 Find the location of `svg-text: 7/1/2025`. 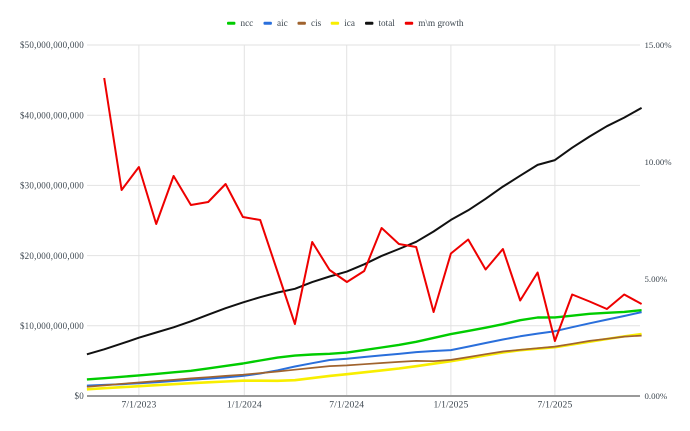

svg-text: 7/1/2025 is located at coordinates (554, 405).